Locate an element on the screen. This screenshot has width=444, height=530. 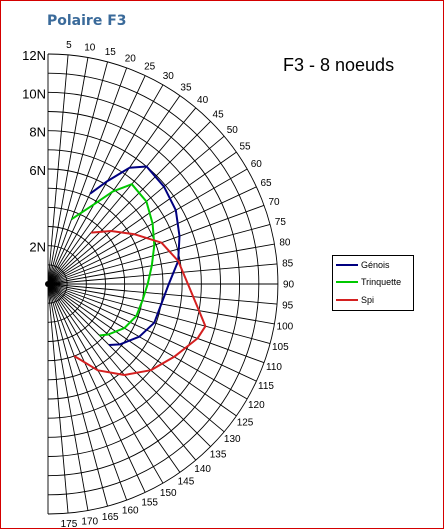
legend-swatch-genois is located at coordinates (347, 265).